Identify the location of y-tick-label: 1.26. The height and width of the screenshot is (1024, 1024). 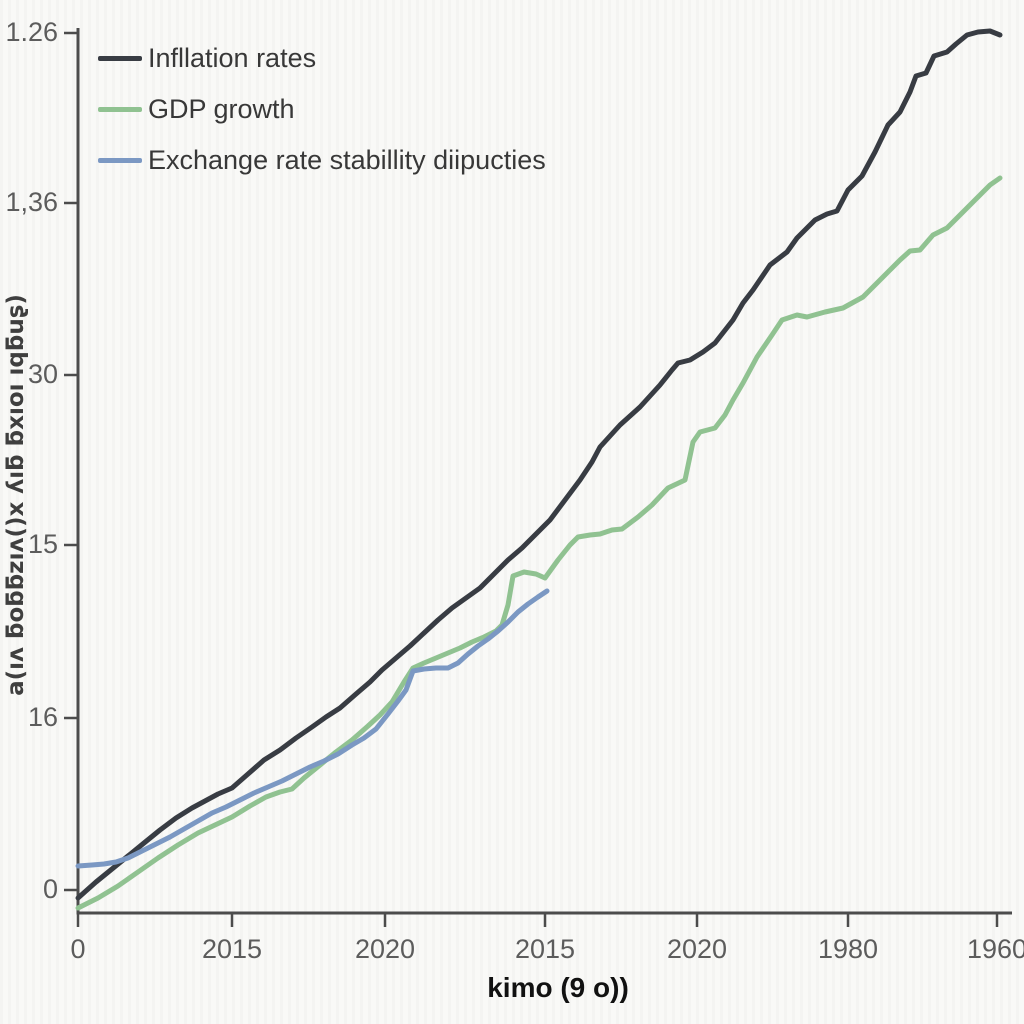
(31, 32).